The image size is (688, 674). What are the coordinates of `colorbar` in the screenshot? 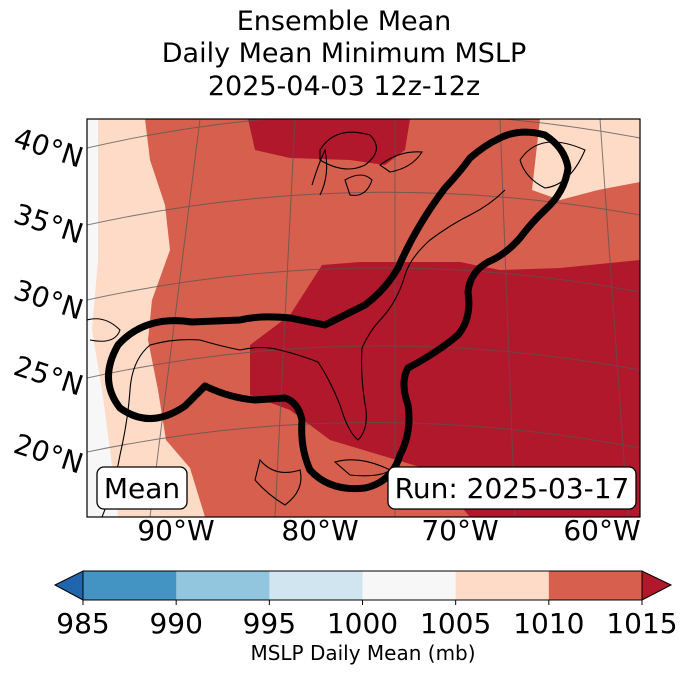 It's located at (363, 585).